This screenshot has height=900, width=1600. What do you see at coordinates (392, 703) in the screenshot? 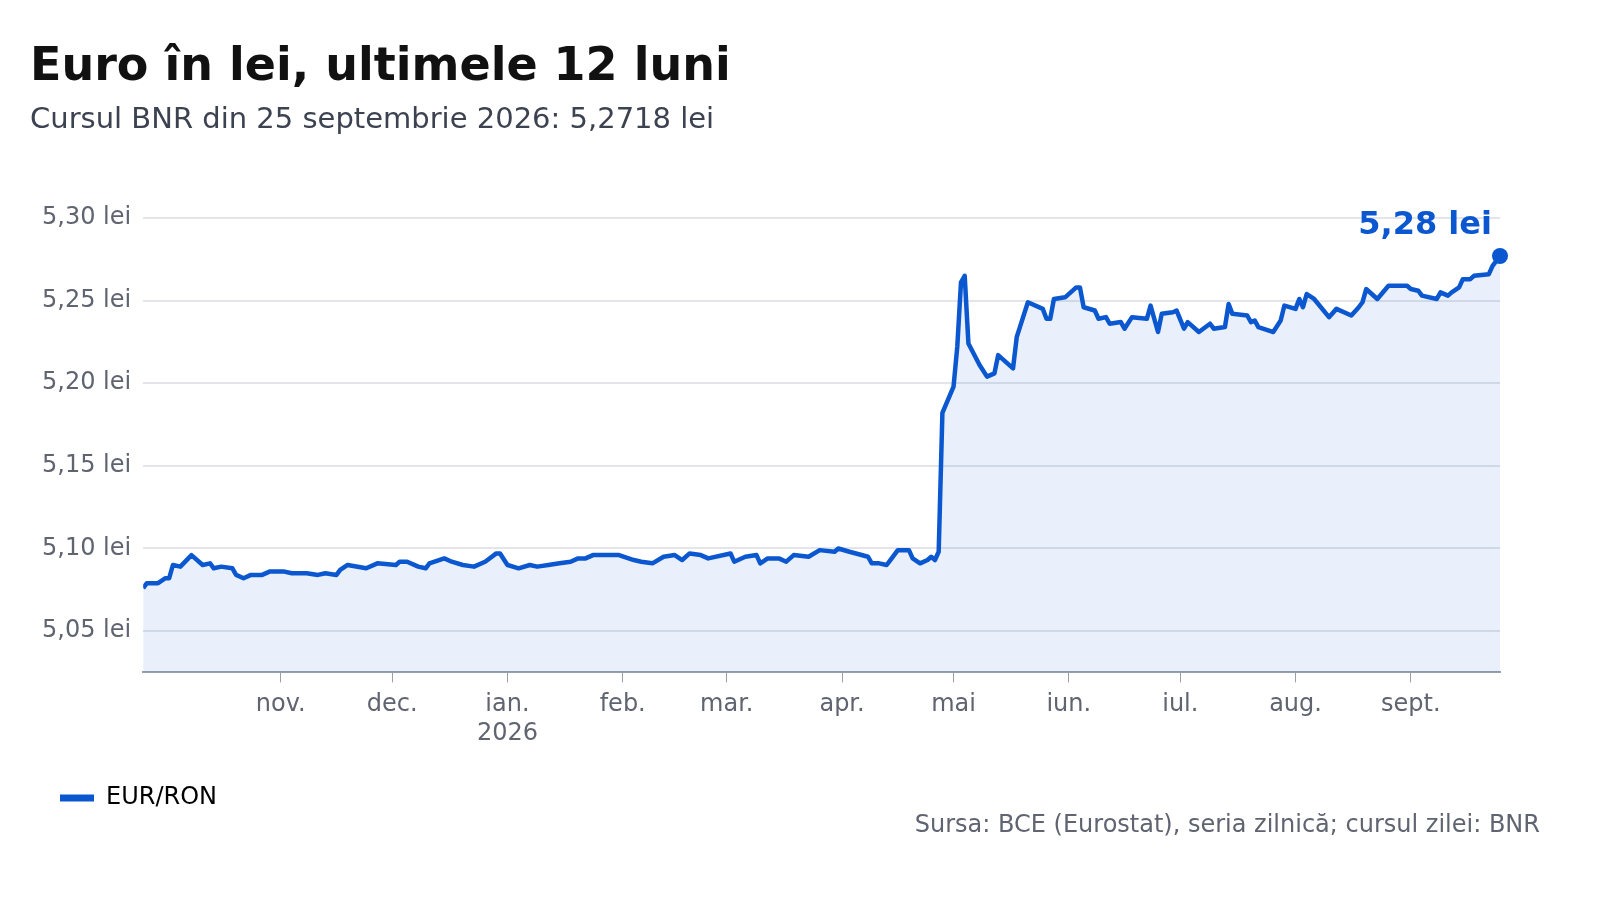
I see `x-tick-label: dec.` at bounding box center [392, 703].